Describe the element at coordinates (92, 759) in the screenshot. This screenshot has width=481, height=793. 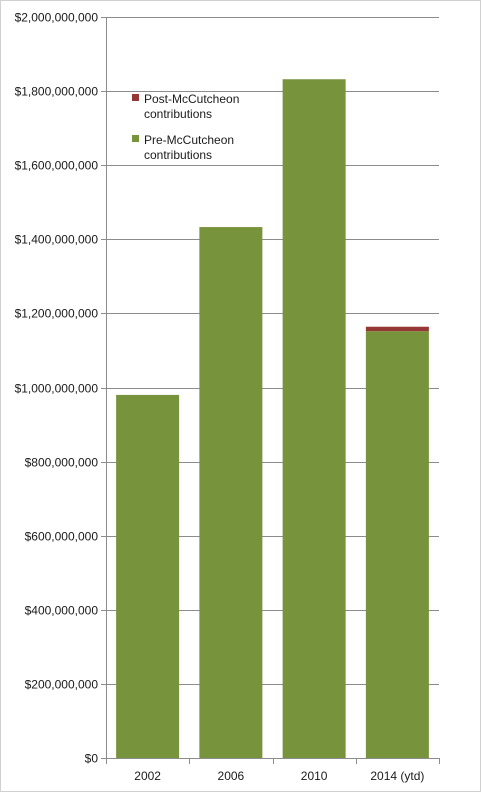
I see `y-tick-label: $0` at that location.